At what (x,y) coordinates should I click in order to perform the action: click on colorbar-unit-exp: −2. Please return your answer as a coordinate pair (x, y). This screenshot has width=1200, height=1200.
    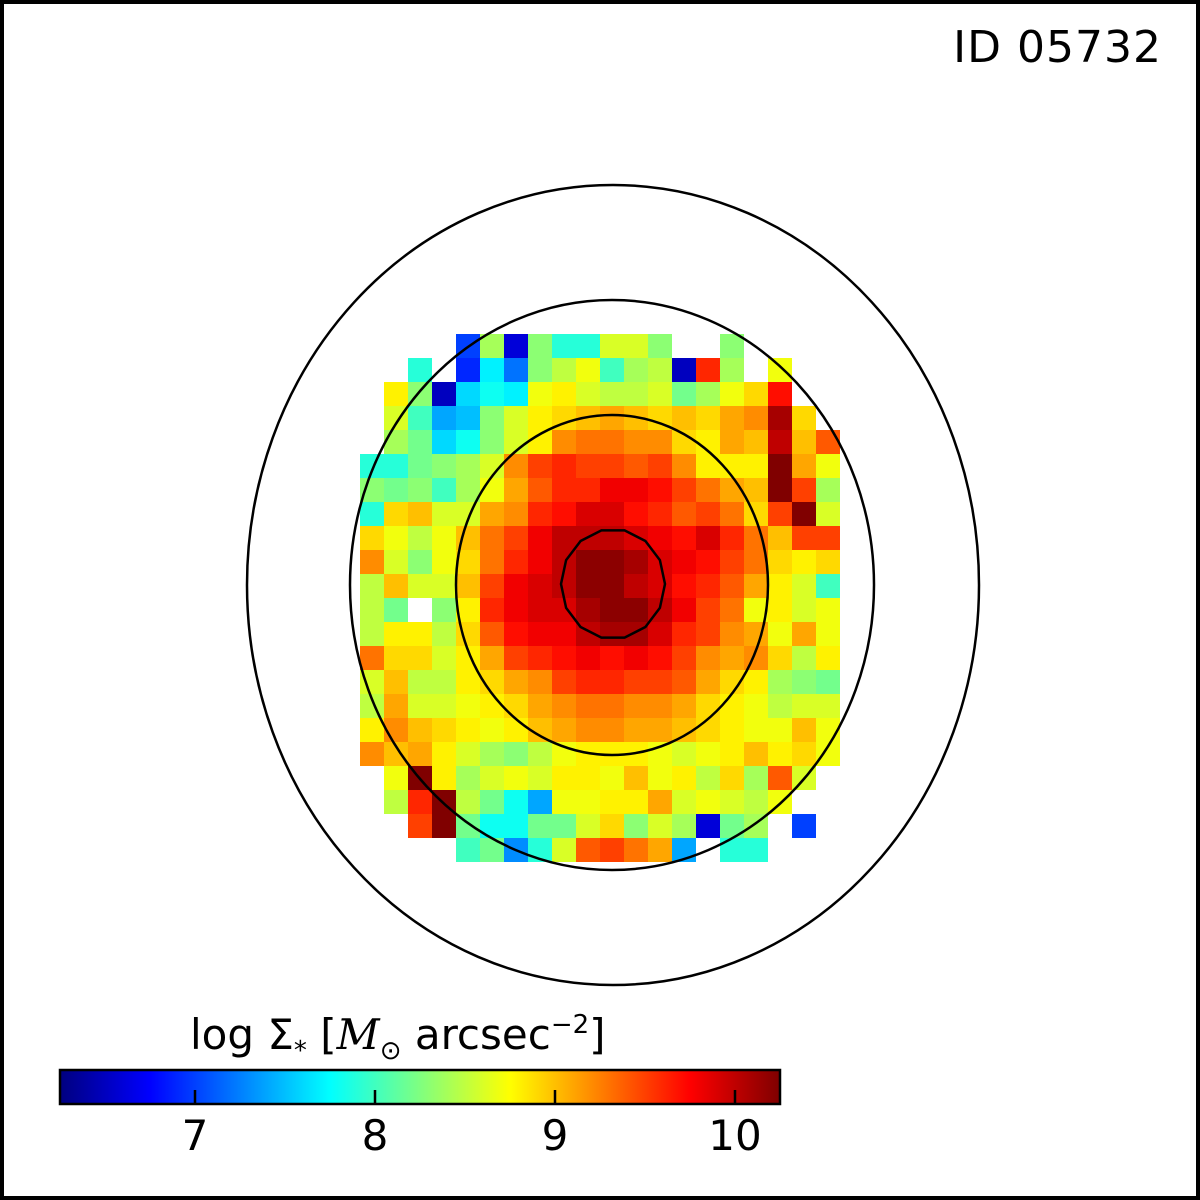
    Looking at the image, I should click on (570, 1025).